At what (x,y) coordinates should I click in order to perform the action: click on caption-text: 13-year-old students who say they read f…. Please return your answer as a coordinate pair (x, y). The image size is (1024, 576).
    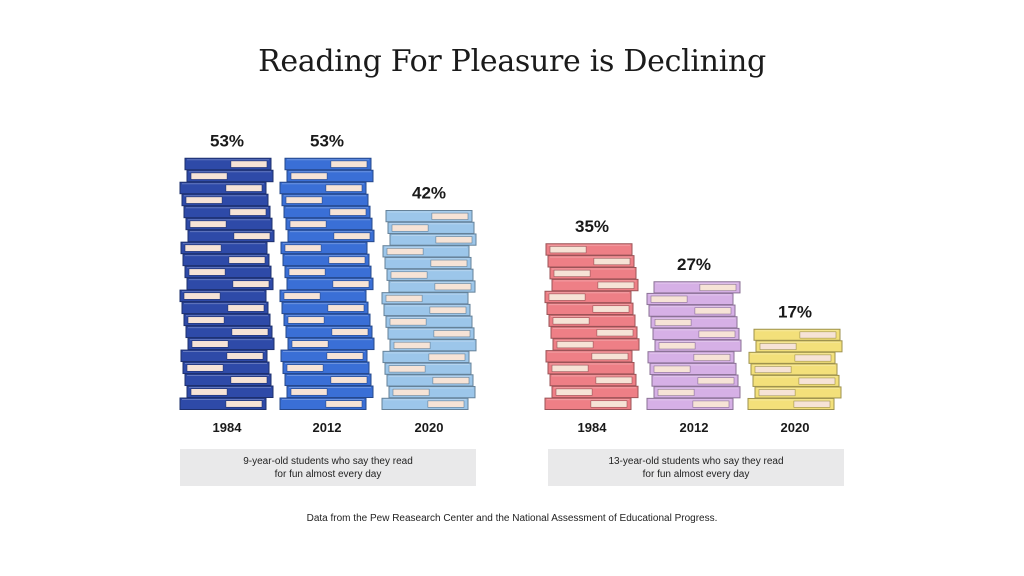
    Looking at the image, I should click on (696, 467).